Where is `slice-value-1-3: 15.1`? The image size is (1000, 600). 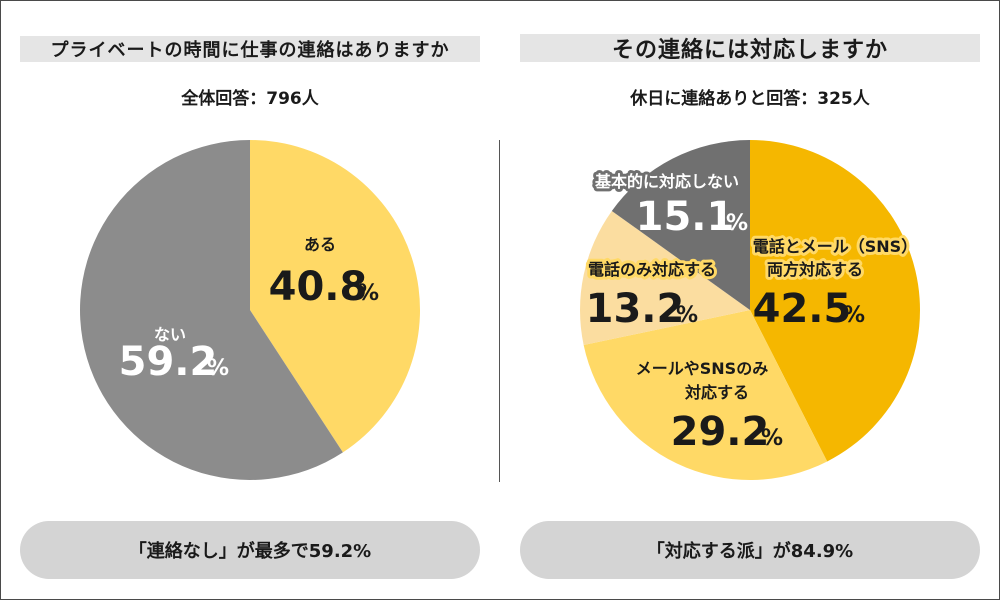 slice-value-1-3: 15.1 is located at coordinates (685, 217).